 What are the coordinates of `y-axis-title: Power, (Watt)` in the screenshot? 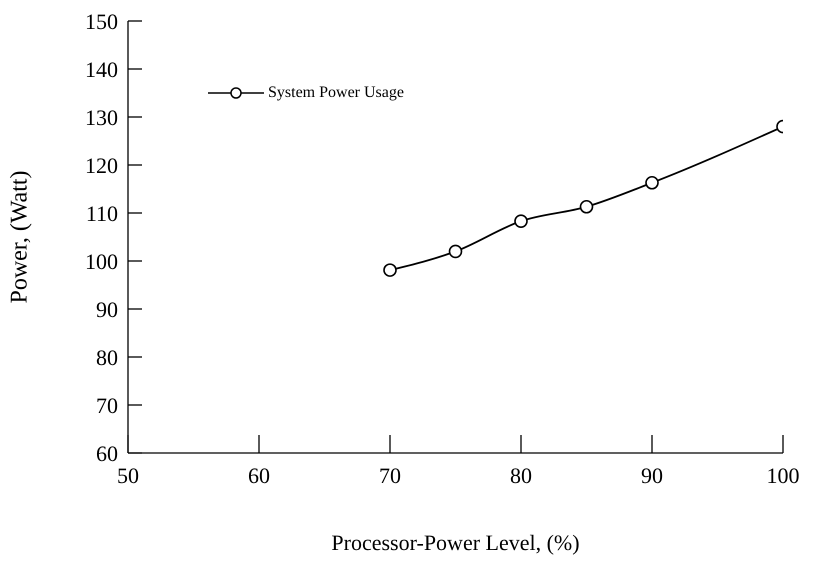 It's located at (19, 237).